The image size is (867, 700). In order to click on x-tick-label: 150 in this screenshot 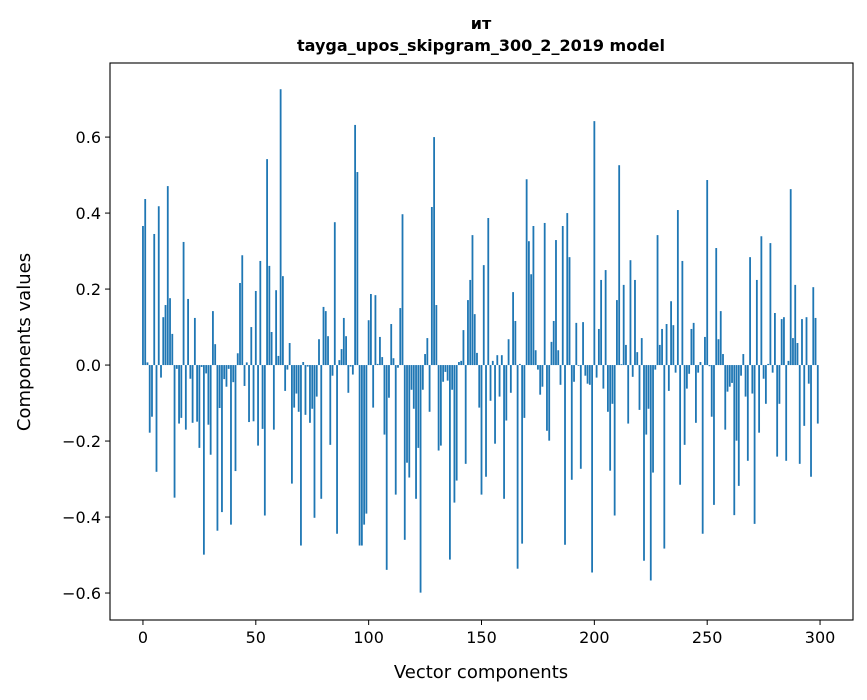, I will do `click(481, 637)`.